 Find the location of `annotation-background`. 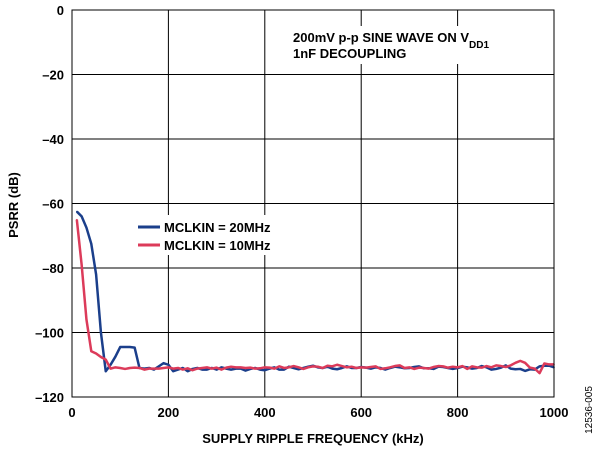

annotation-background is located at coordinates (419, 45).